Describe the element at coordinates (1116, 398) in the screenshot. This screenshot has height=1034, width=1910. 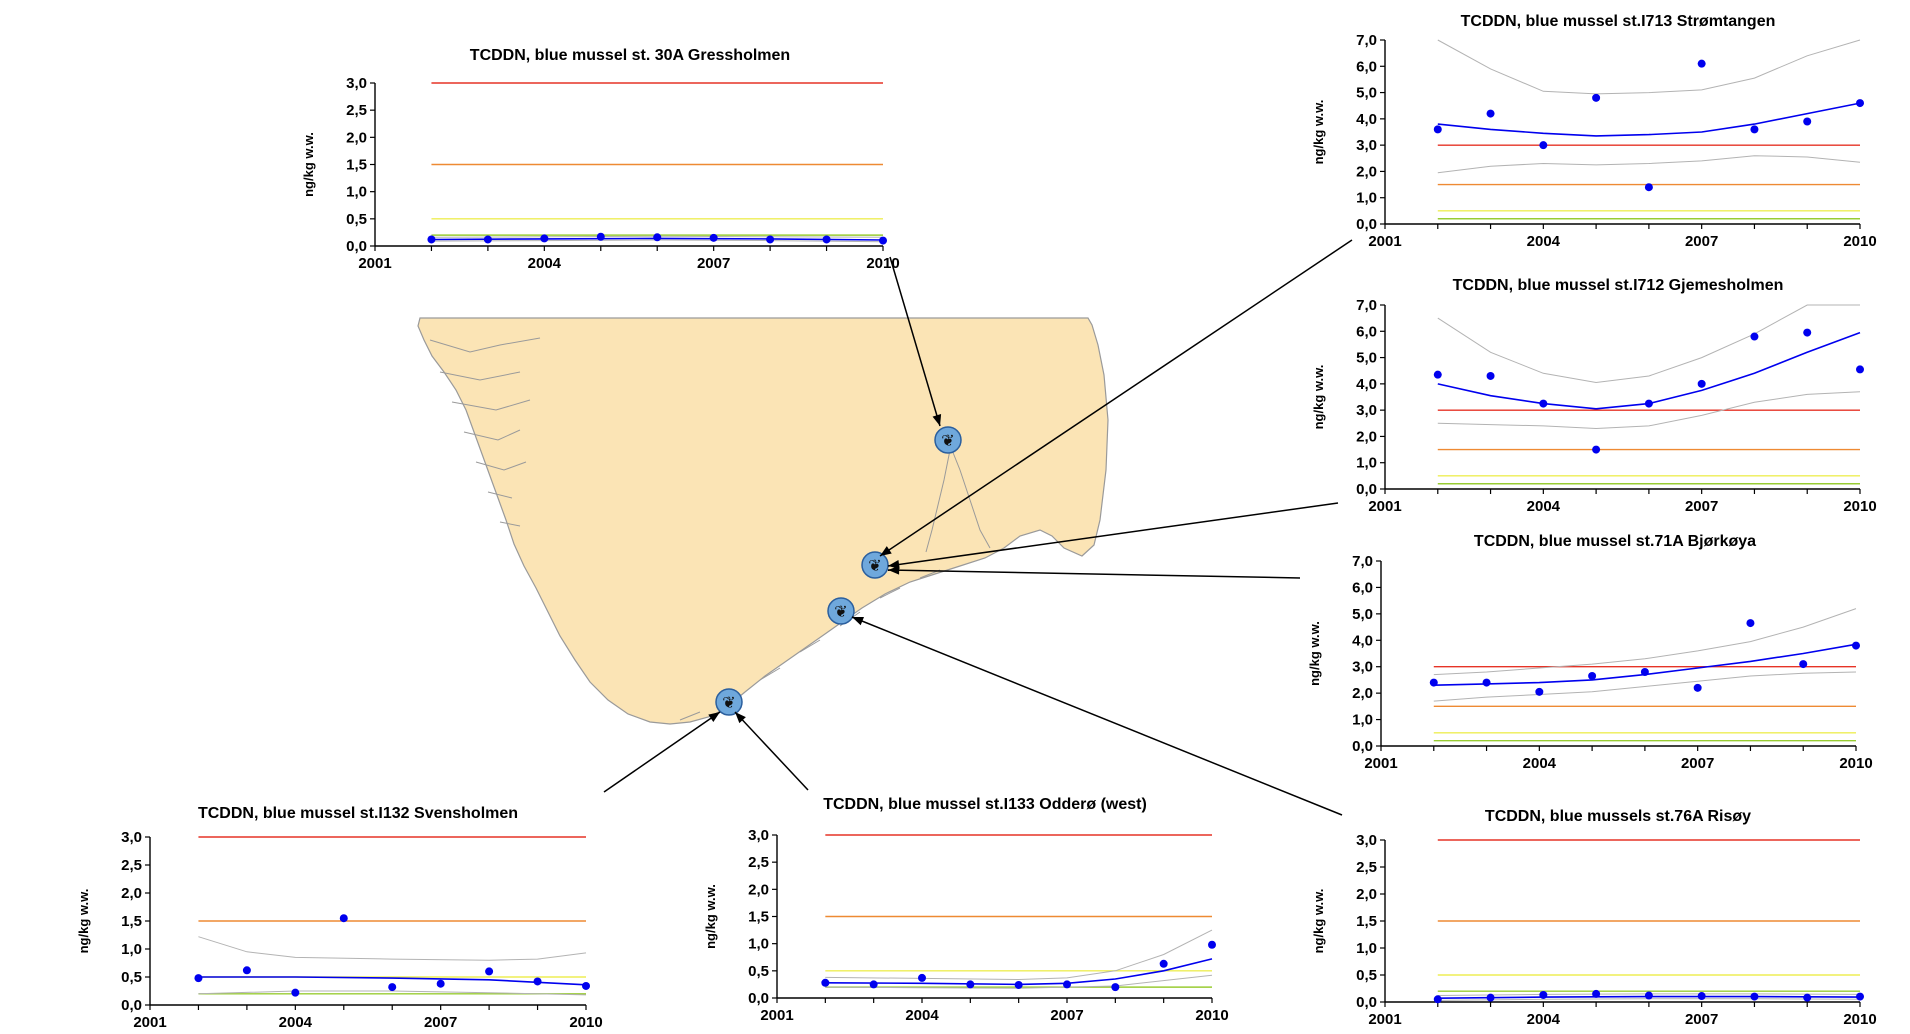
I see `arrow-I713` at that location.